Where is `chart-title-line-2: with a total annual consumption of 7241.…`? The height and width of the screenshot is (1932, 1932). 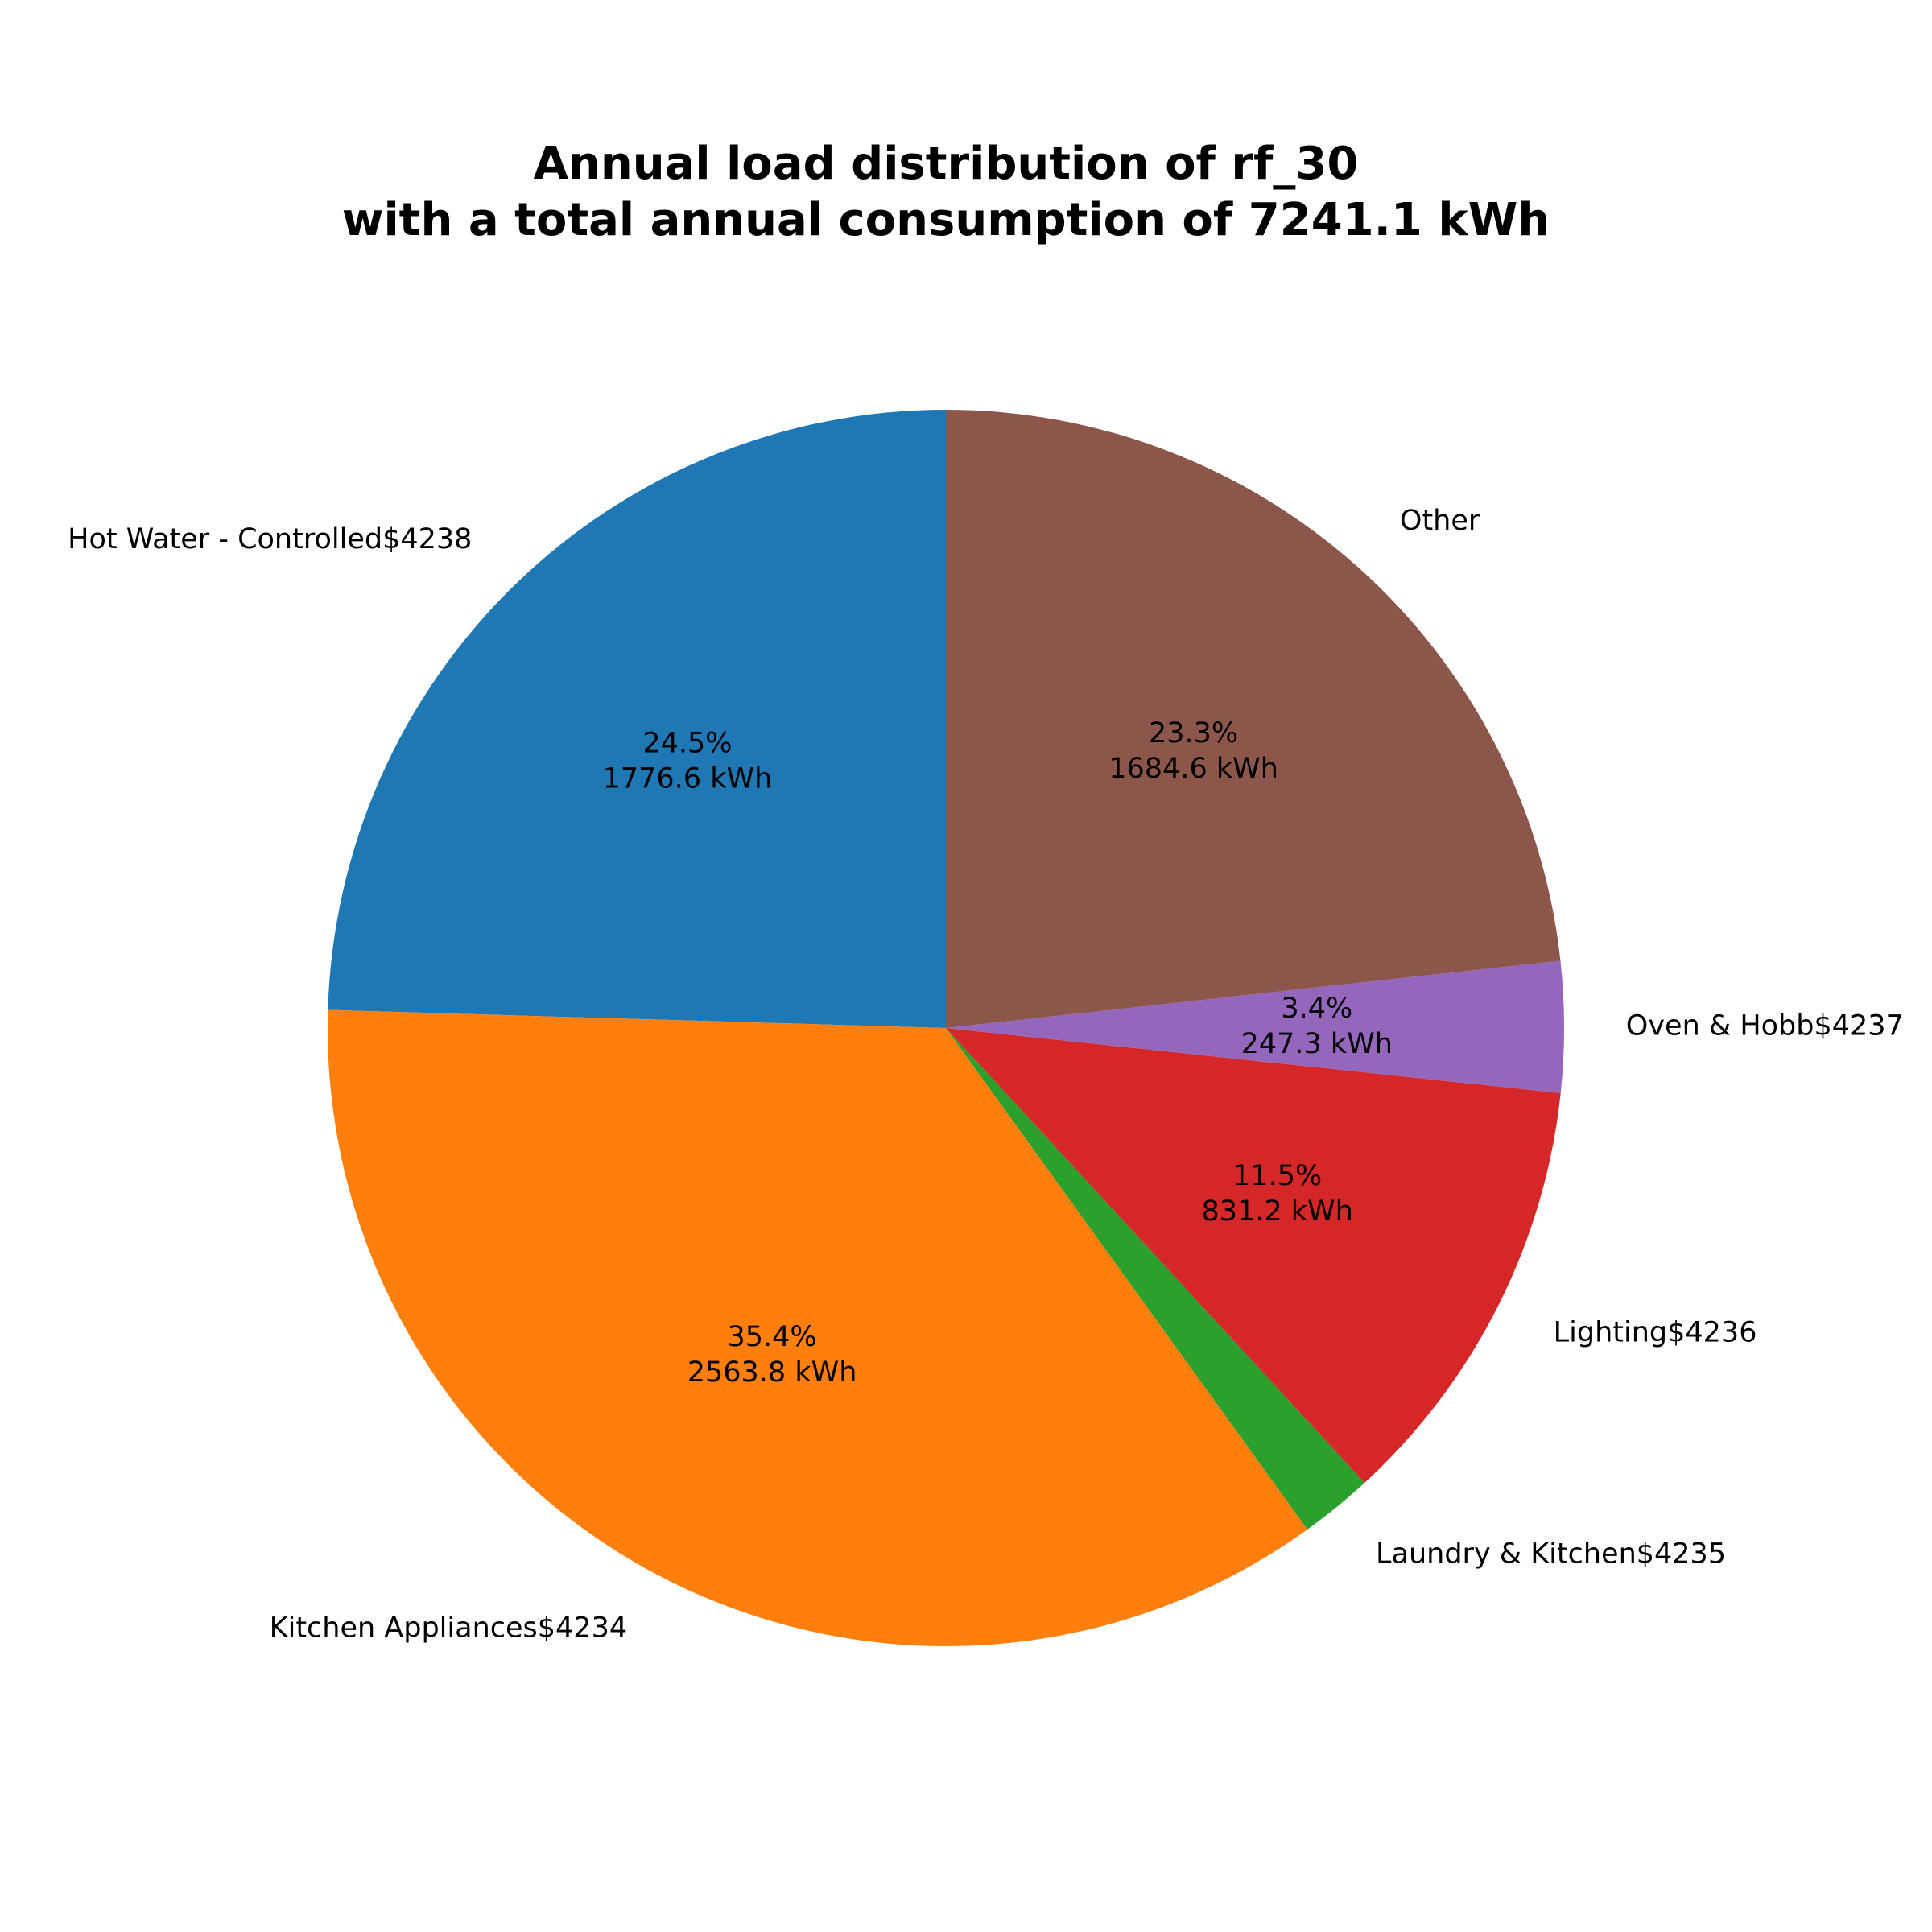 chart-title-line-2: with a total annual consumption of 7241.… is located at coordinates (946, 220).